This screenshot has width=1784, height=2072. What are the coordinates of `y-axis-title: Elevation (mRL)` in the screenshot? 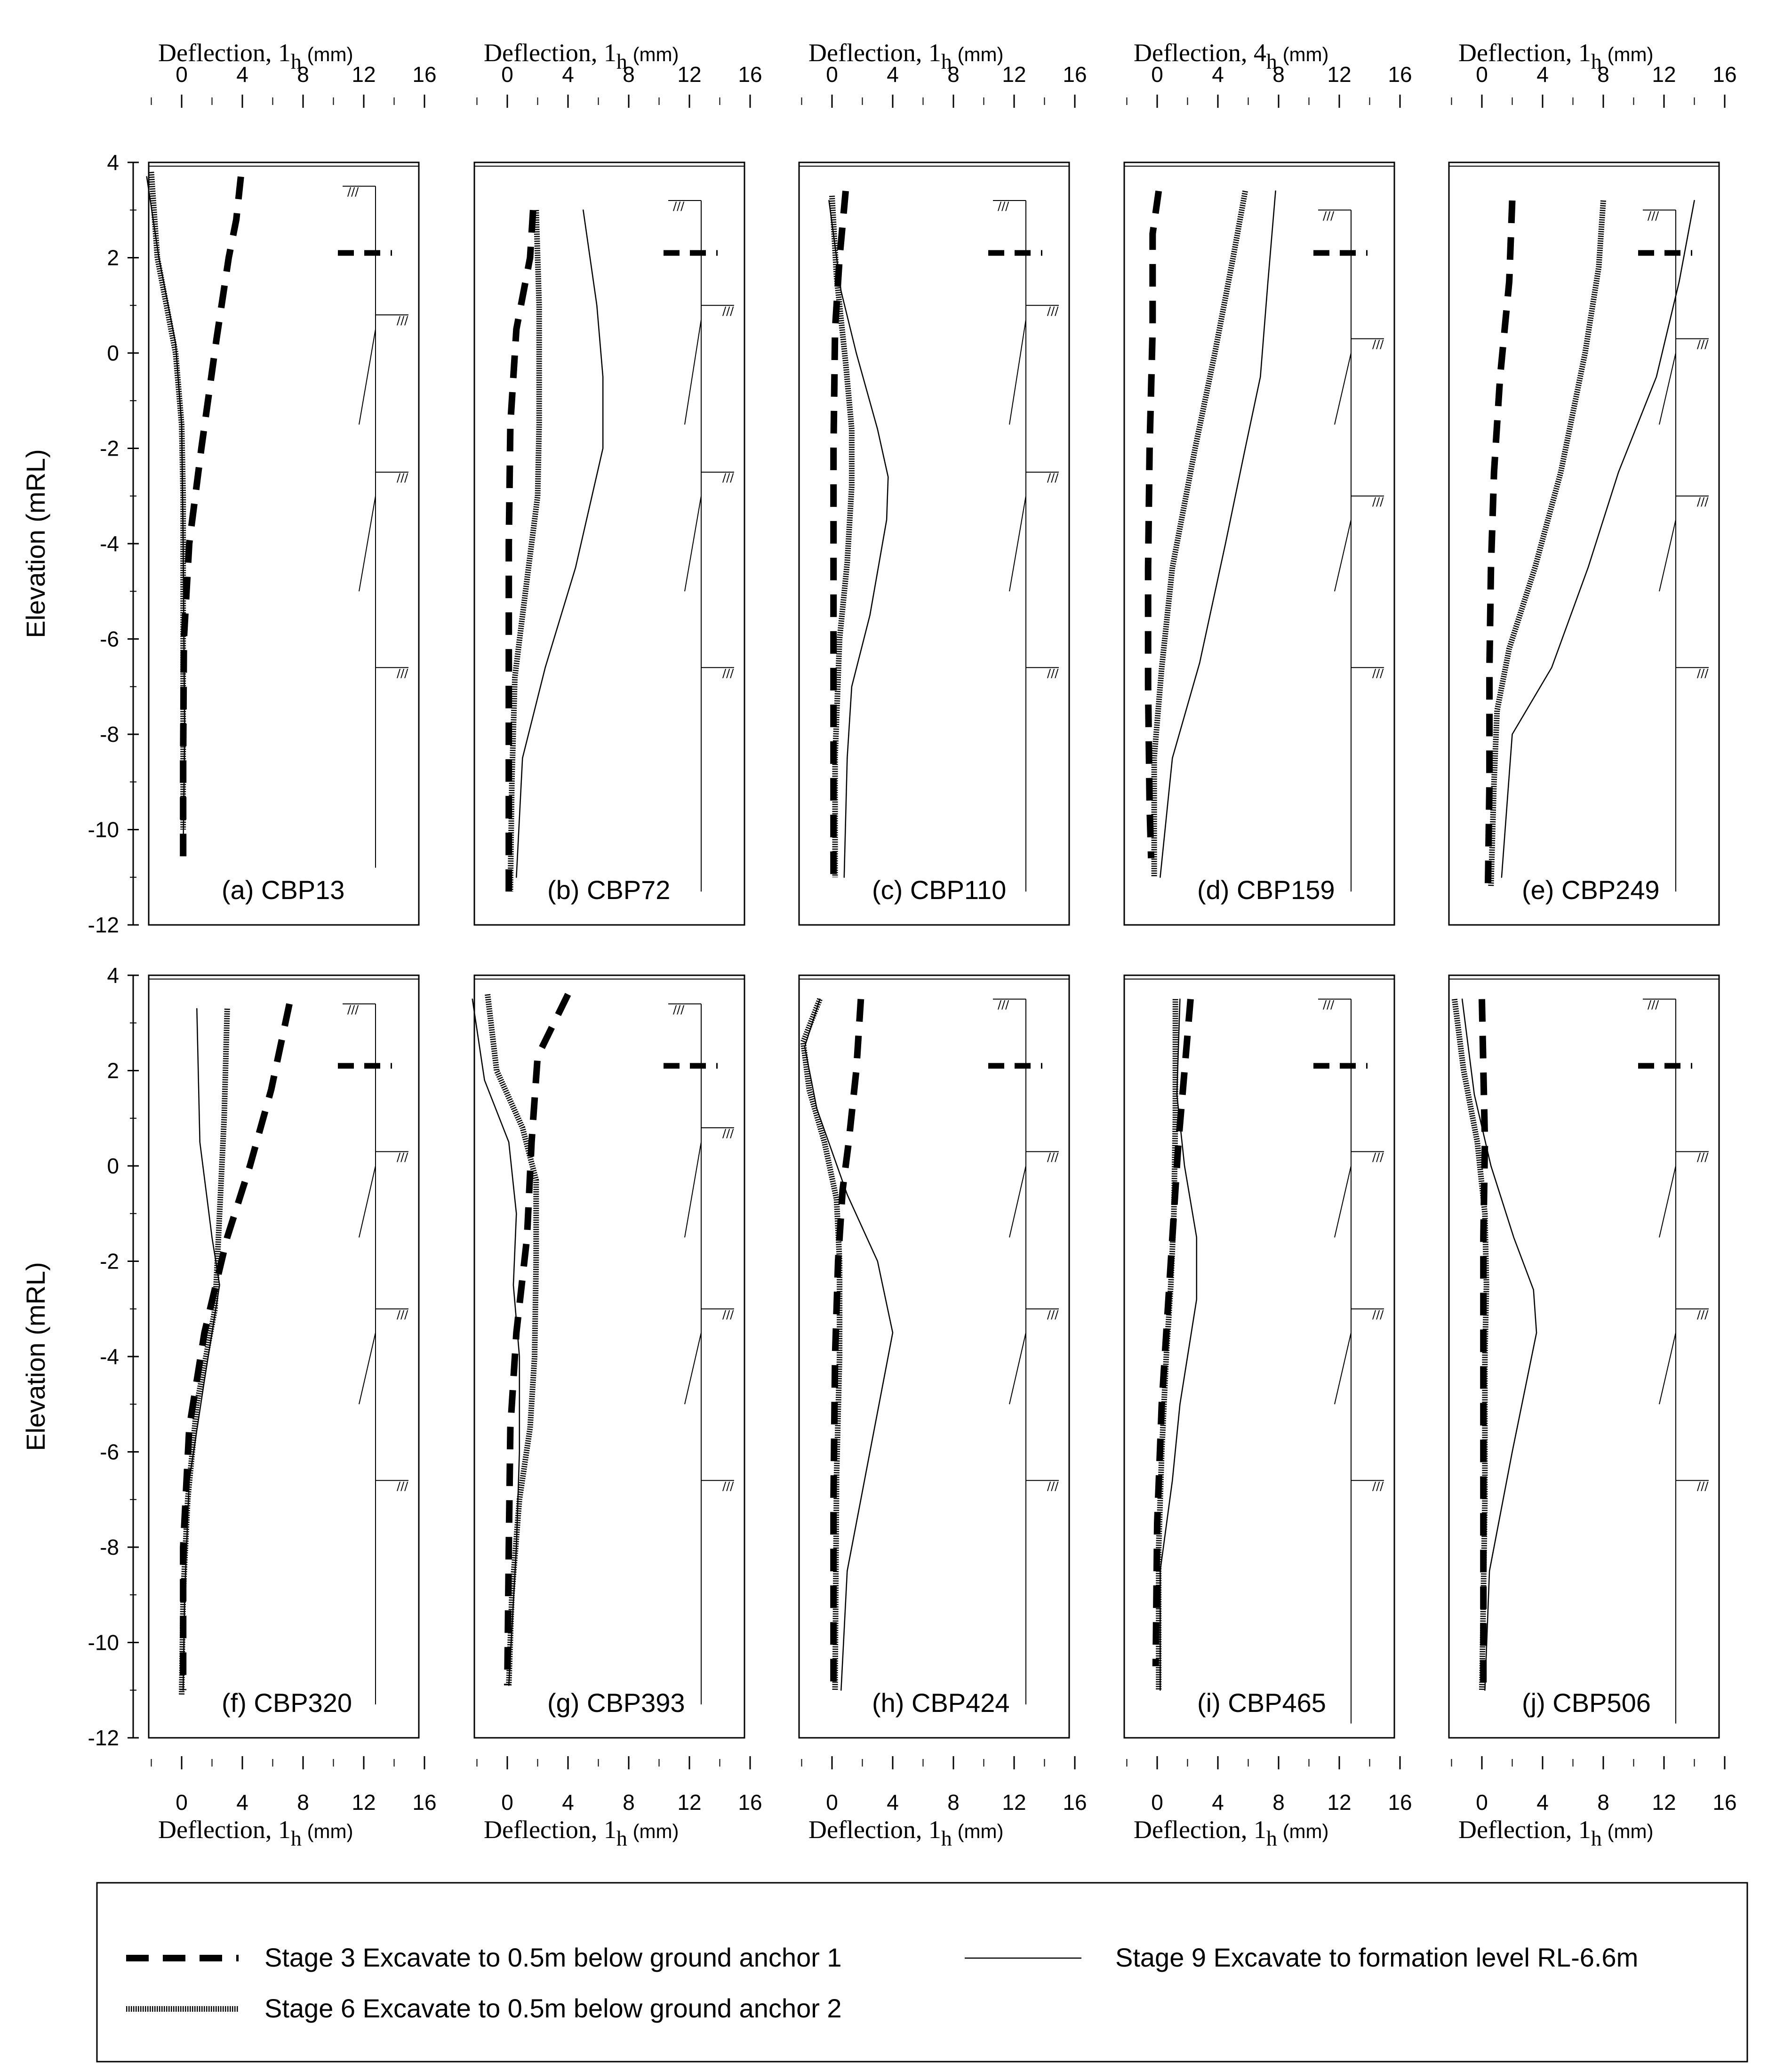 It's located at (35, 543).